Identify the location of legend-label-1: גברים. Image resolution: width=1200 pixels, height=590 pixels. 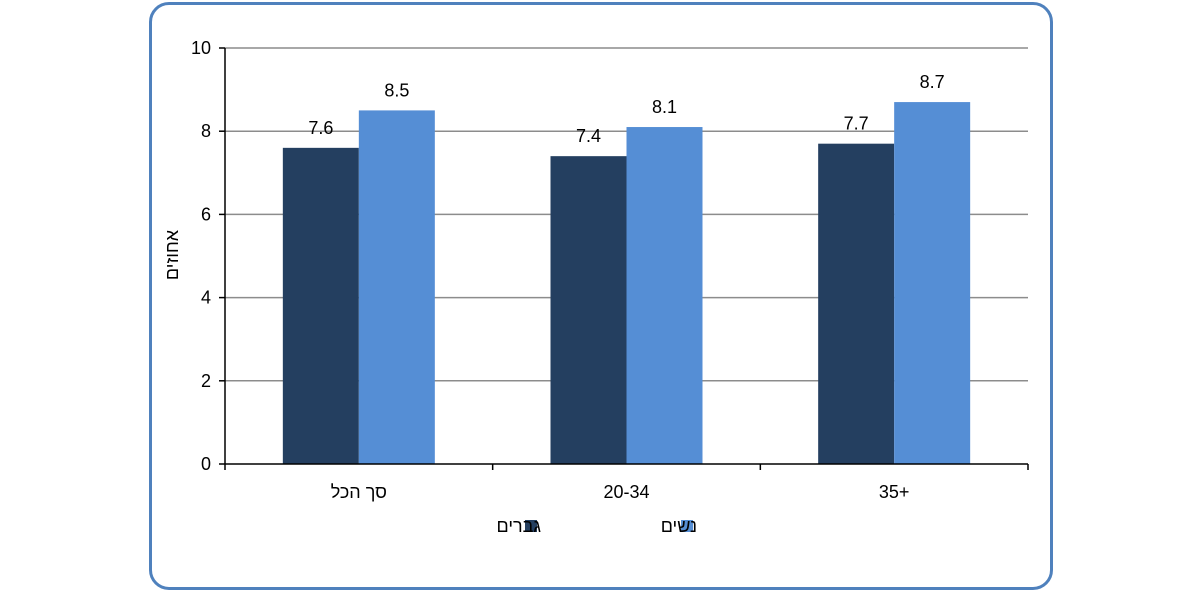
(518, 526).